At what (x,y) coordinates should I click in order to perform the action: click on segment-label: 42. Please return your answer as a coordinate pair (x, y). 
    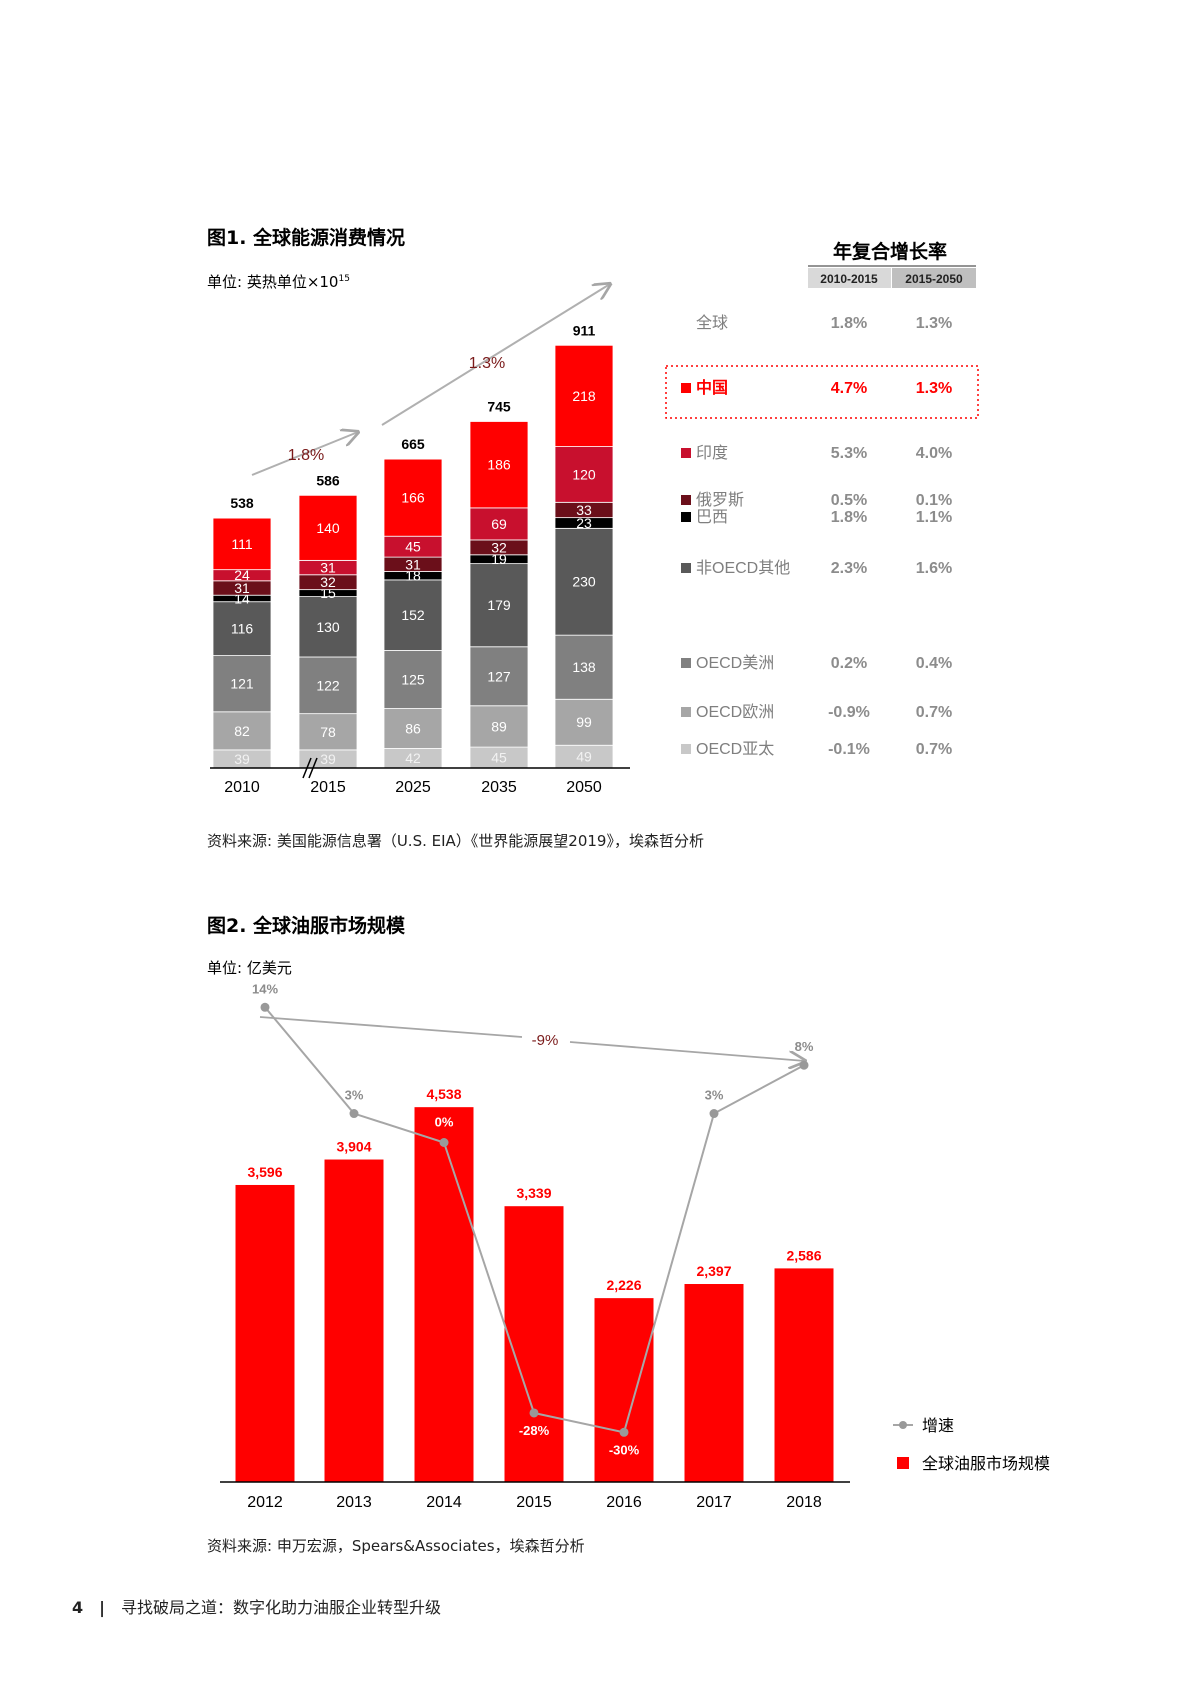
    Looking at the image, I should click on (413, 758).